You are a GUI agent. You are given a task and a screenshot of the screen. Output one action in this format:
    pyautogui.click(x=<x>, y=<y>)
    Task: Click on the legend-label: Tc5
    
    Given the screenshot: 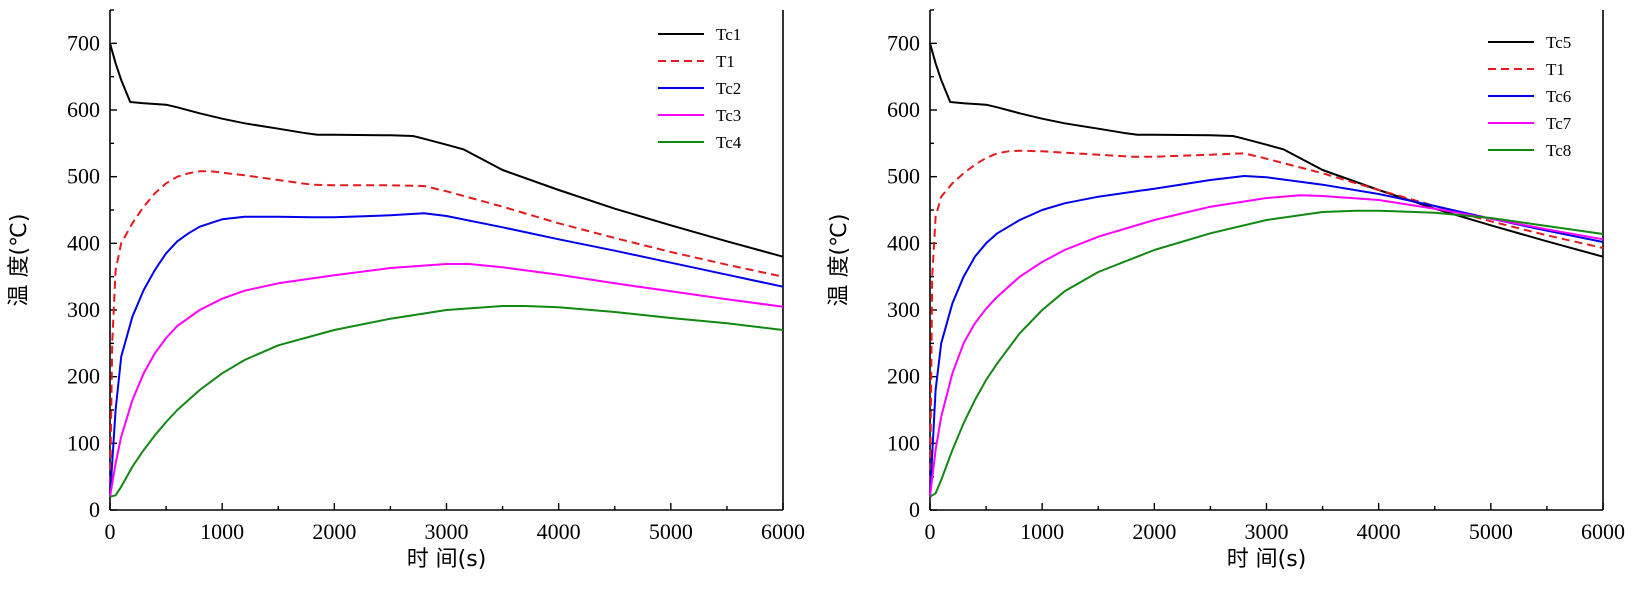 What is the action you would take?
    pyautogui.click(x=1558, y=42)
    